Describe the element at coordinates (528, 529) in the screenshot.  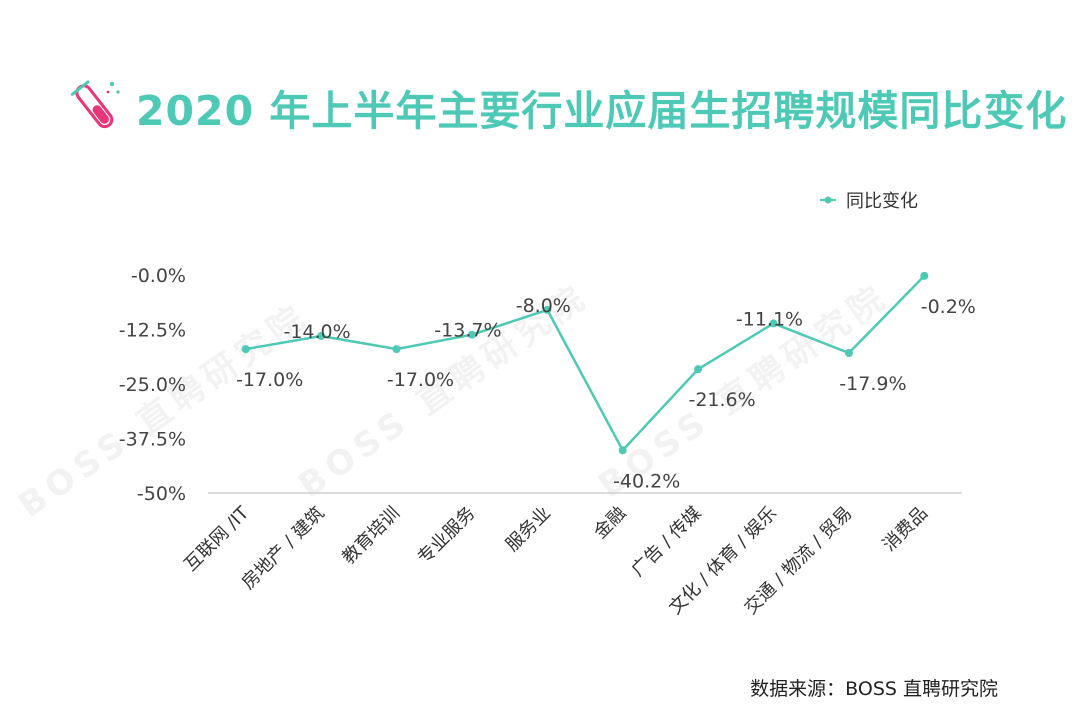
I see `x-tick-label: 服务业` at that location.